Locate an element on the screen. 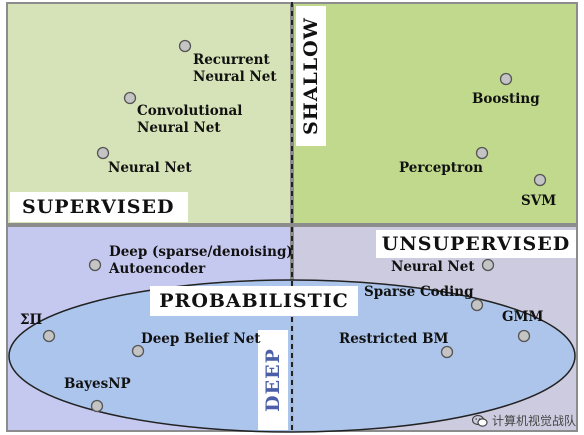 Image resolution: width=584 pixels, height=435 pixels. point-neural-net-unsupervised is located at coordinates (488, 265).